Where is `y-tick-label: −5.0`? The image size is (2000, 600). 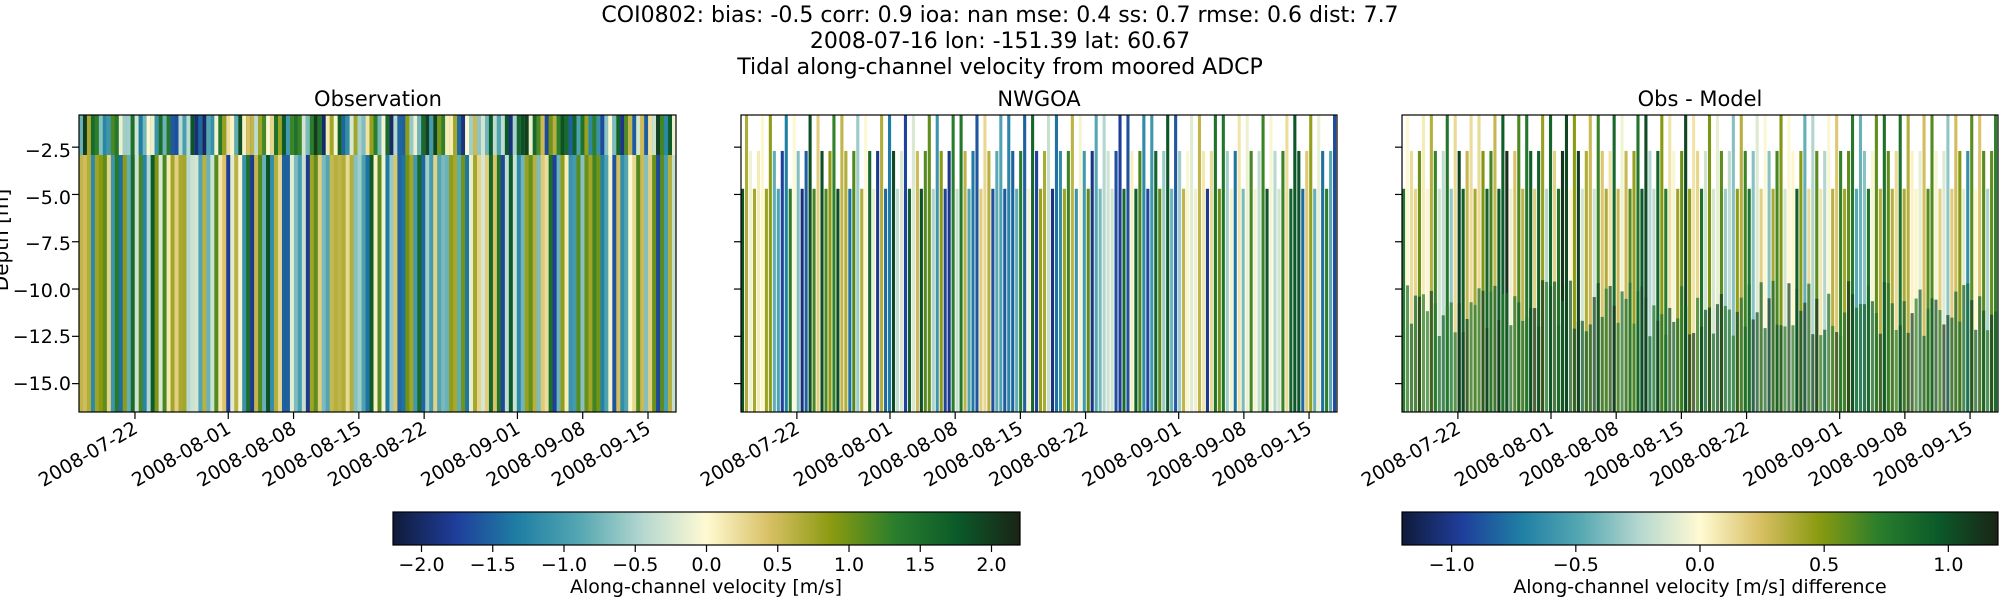
y-tick-label: −5.0 is located at coordinates (48, 198).